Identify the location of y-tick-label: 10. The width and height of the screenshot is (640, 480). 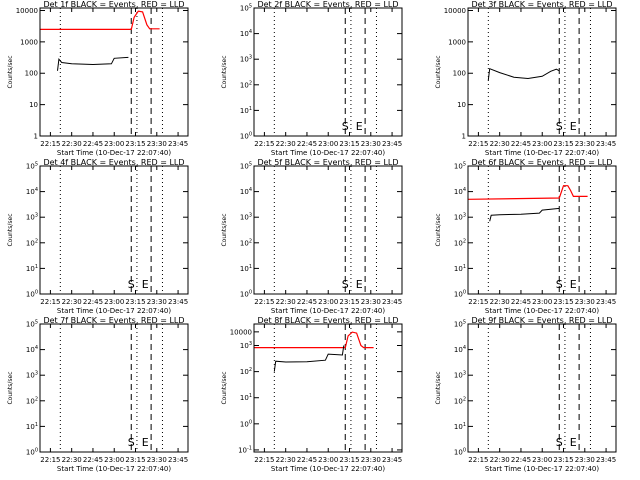
(33, 105).